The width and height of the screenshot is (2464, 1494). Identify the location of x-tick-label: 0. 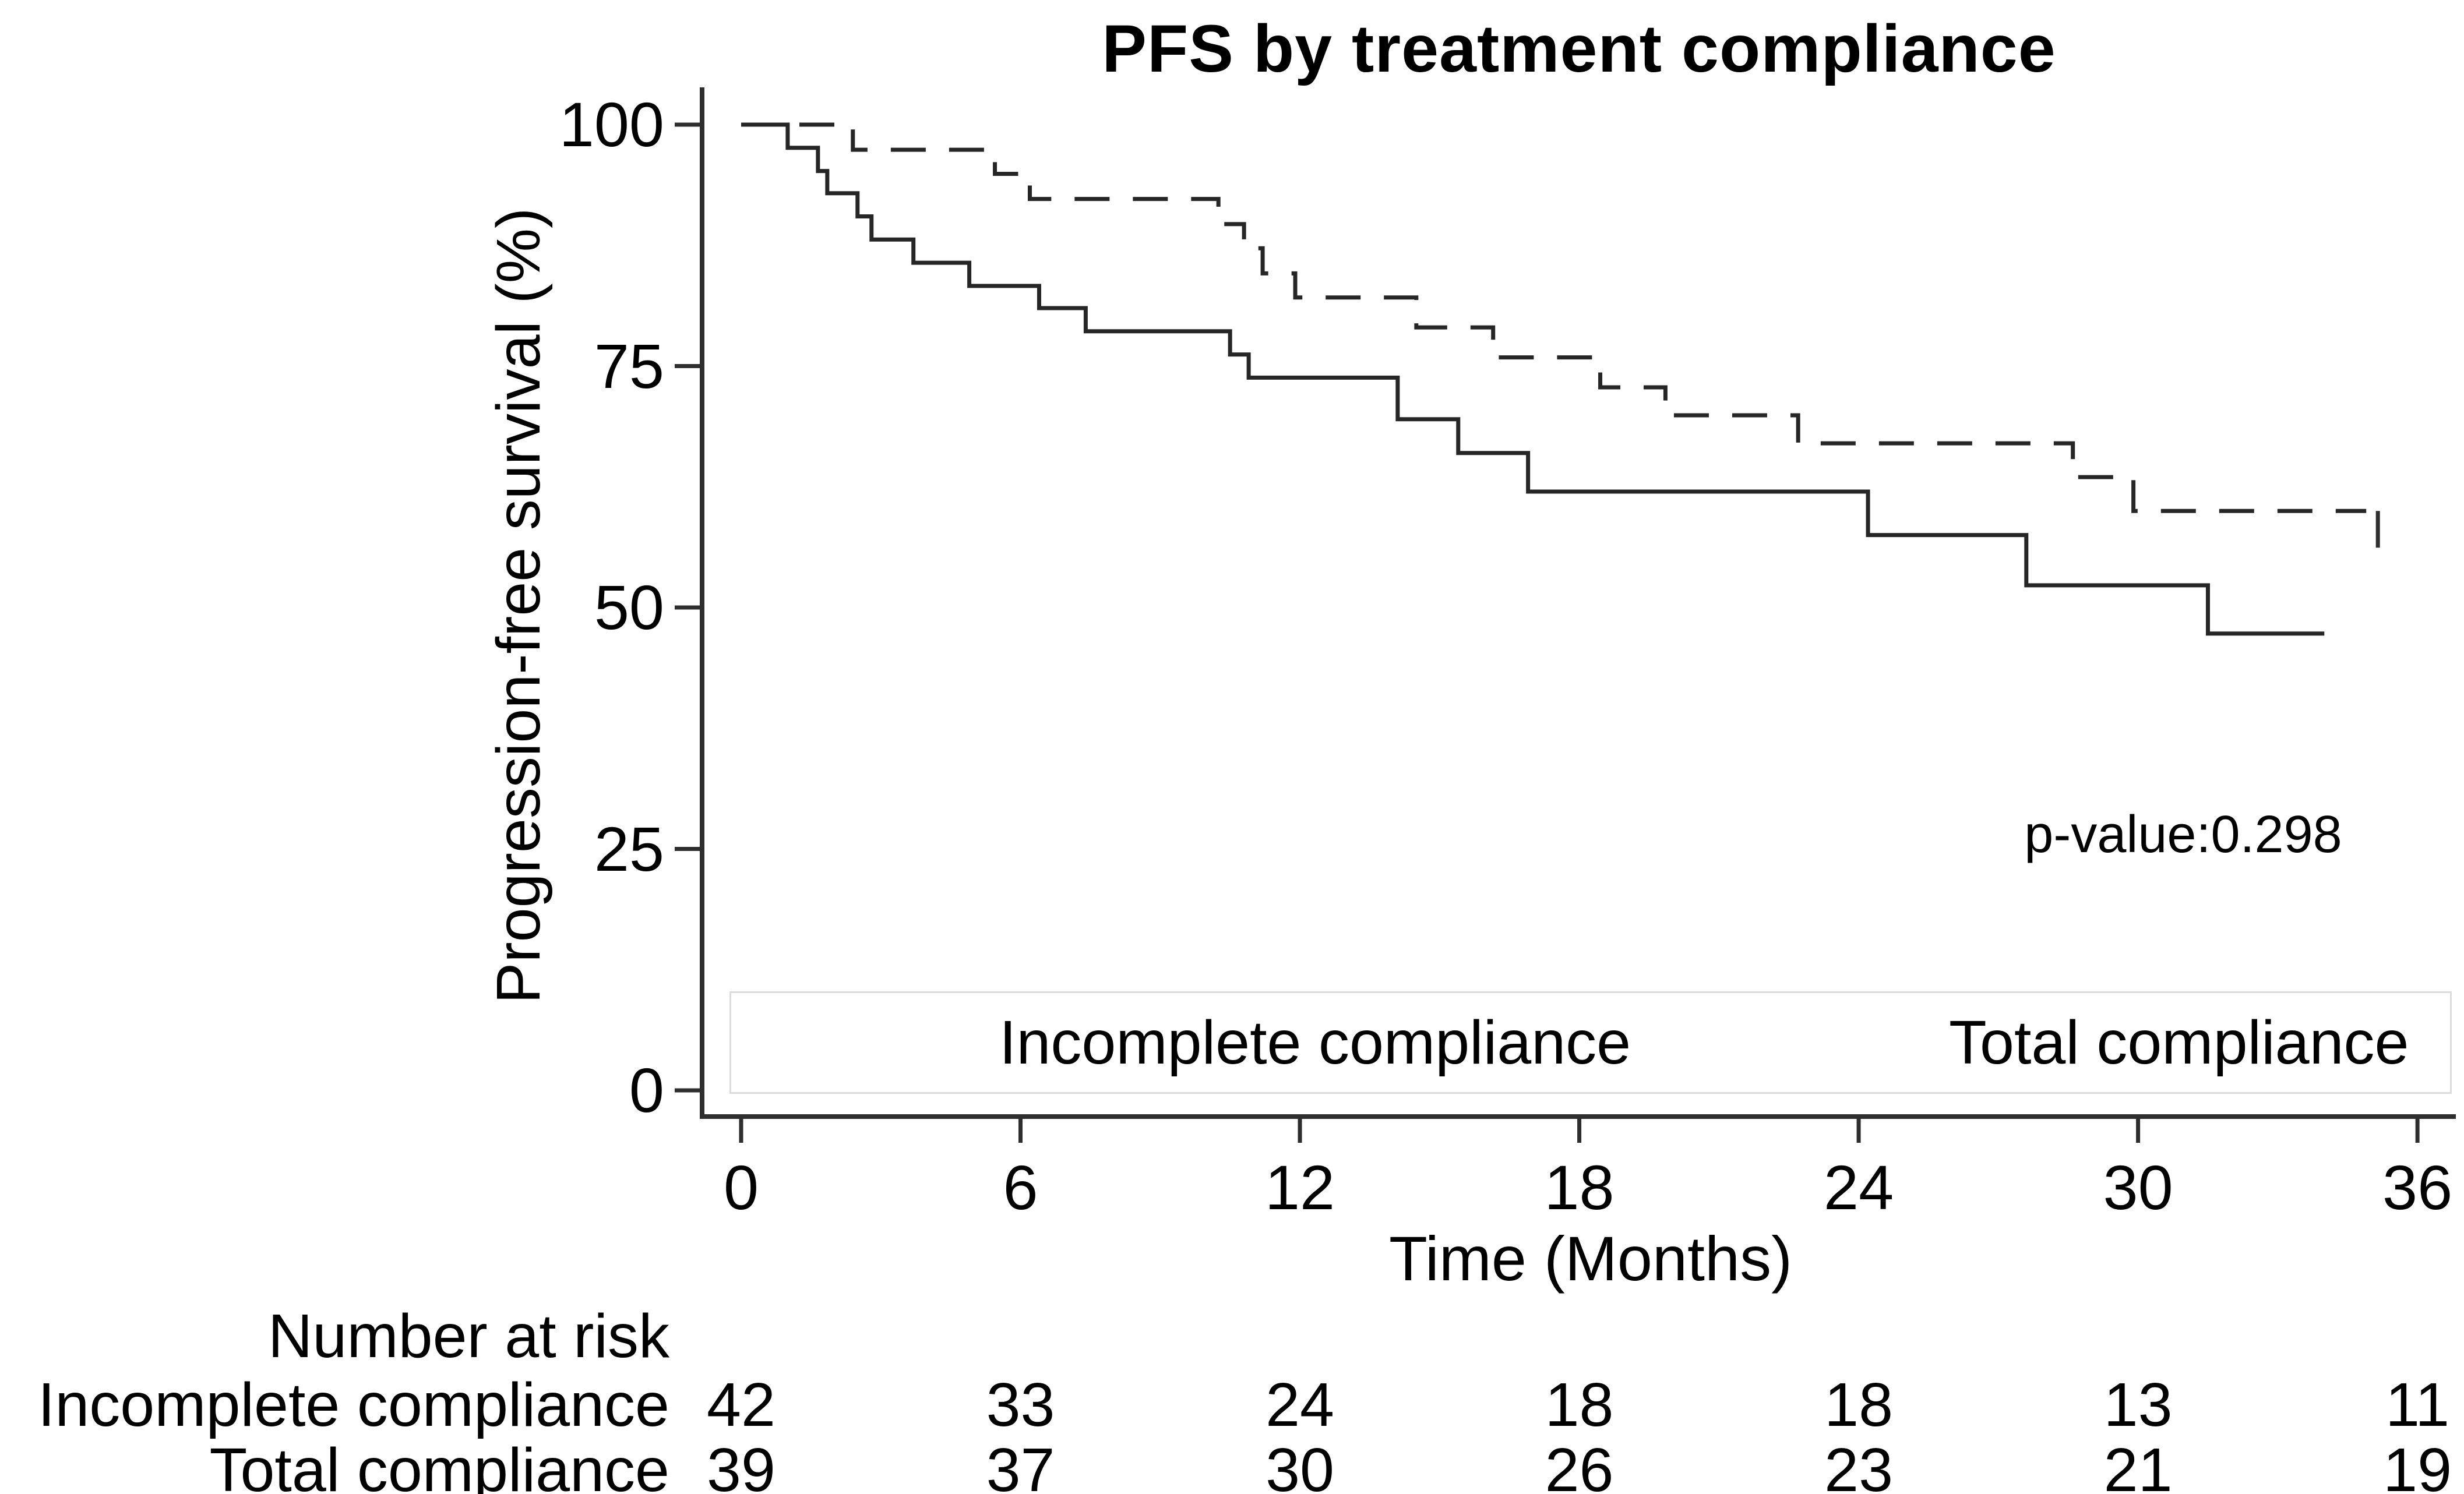
(741, 1187).